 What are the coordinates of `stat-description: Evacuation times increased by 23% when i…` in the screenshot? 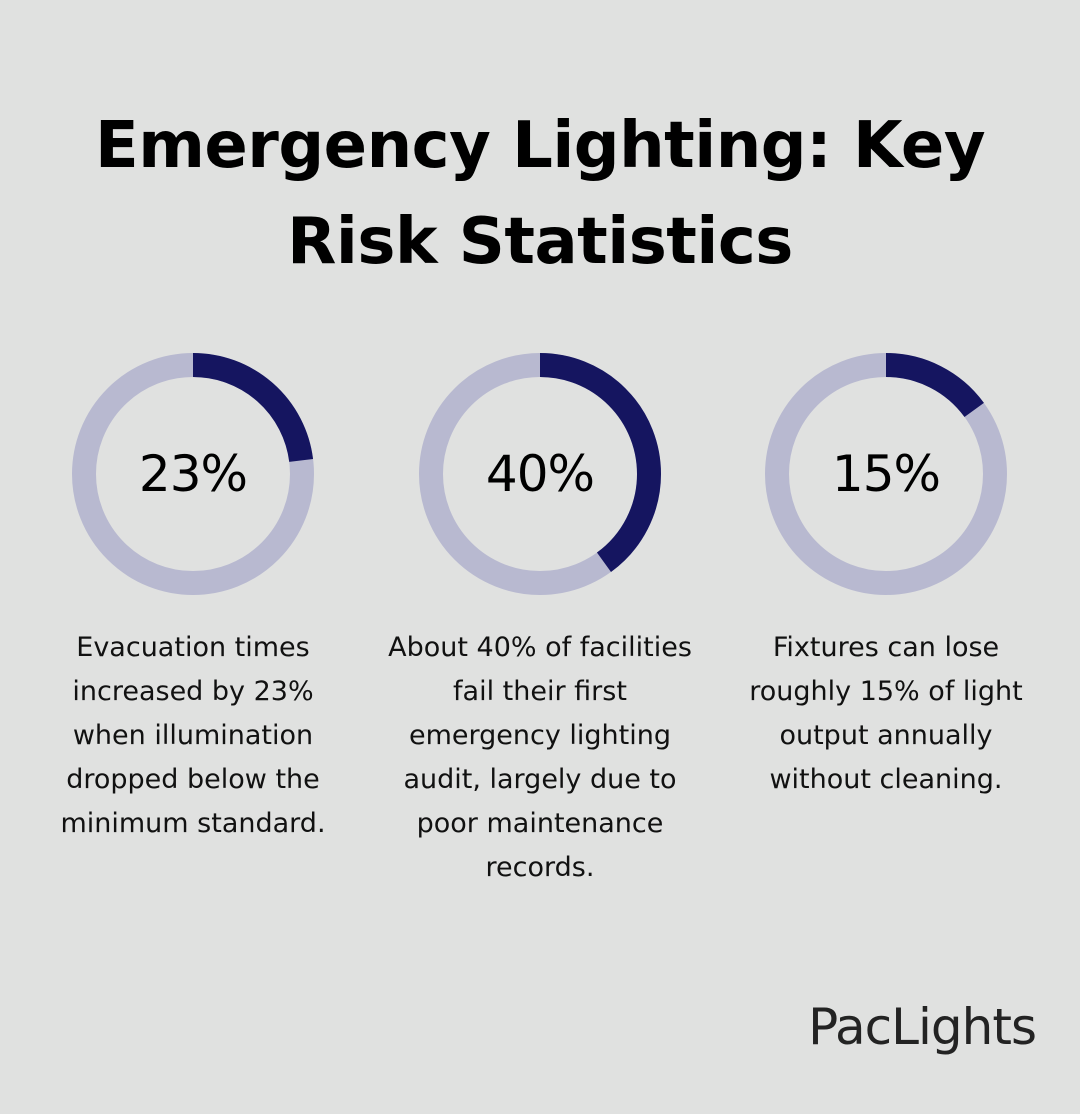 It's located at (193, 735).